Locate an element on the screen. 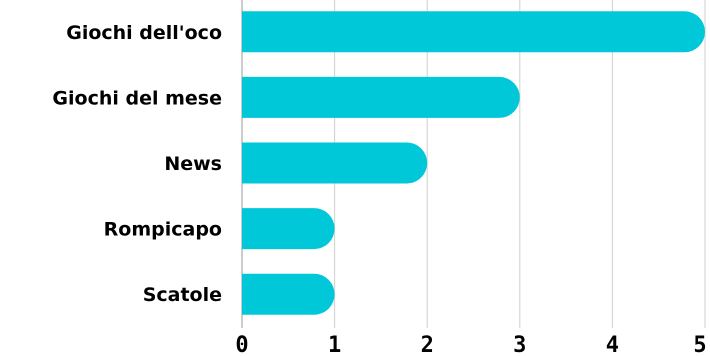 The image size is (710, 356). x-tick-label: 2 is located at coordinates (427, 344).